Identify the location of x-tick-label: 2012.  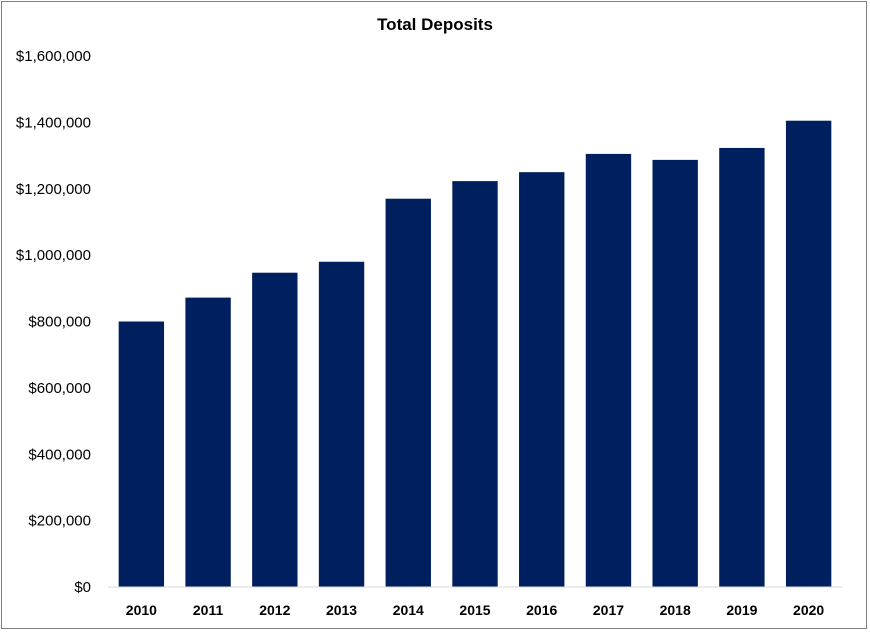
(274, 610).